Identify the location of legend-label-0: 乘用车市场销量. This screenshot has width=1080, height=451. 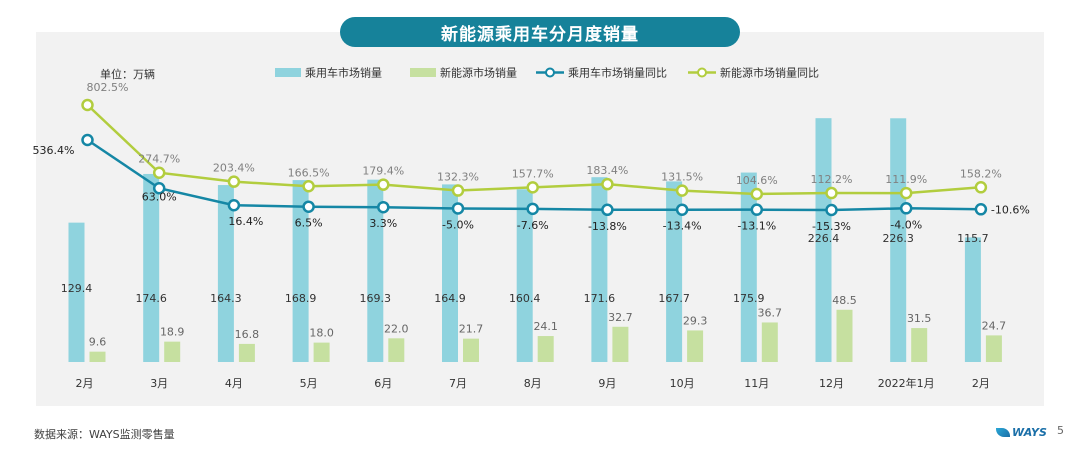
(343, 73).